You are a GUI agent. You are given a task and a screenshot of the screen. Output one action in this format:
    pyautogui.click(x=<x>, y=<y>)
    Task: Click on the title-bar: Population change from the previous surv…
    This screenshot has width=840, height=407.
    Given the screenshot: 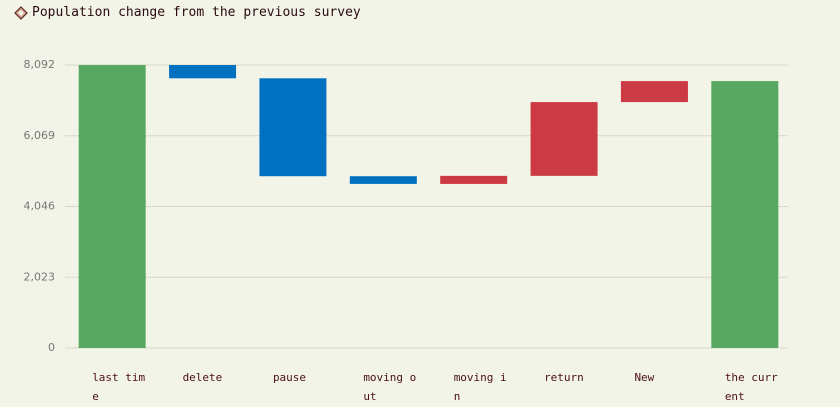 What is the action you would take?
    pyautogui.click(x=187, y=12)
    